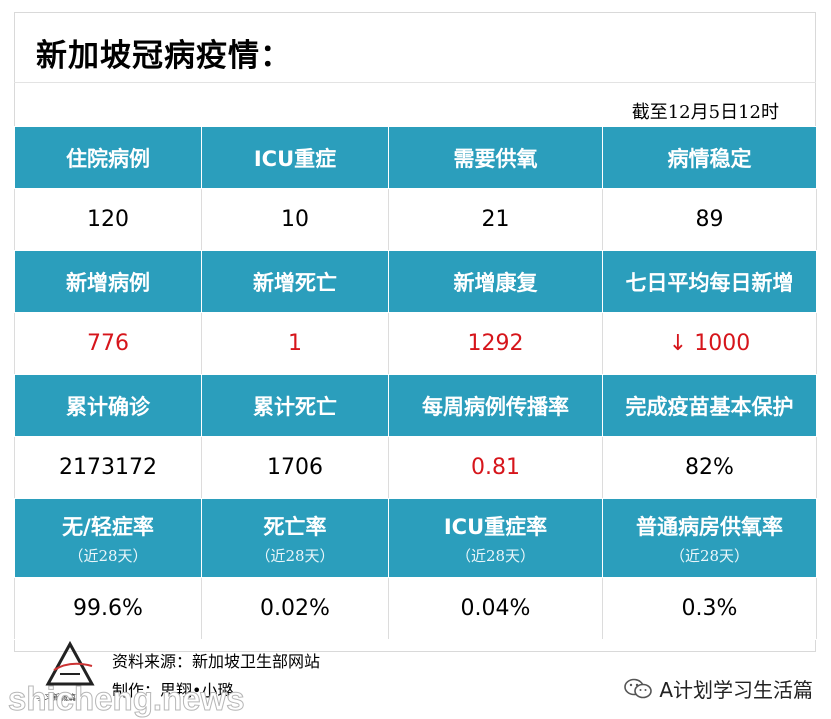 The image size is (831, 719). What do you see at coordinates (70, 663) in the screenshot?
I see `publisher-logo` at bounding box center [70, 663].